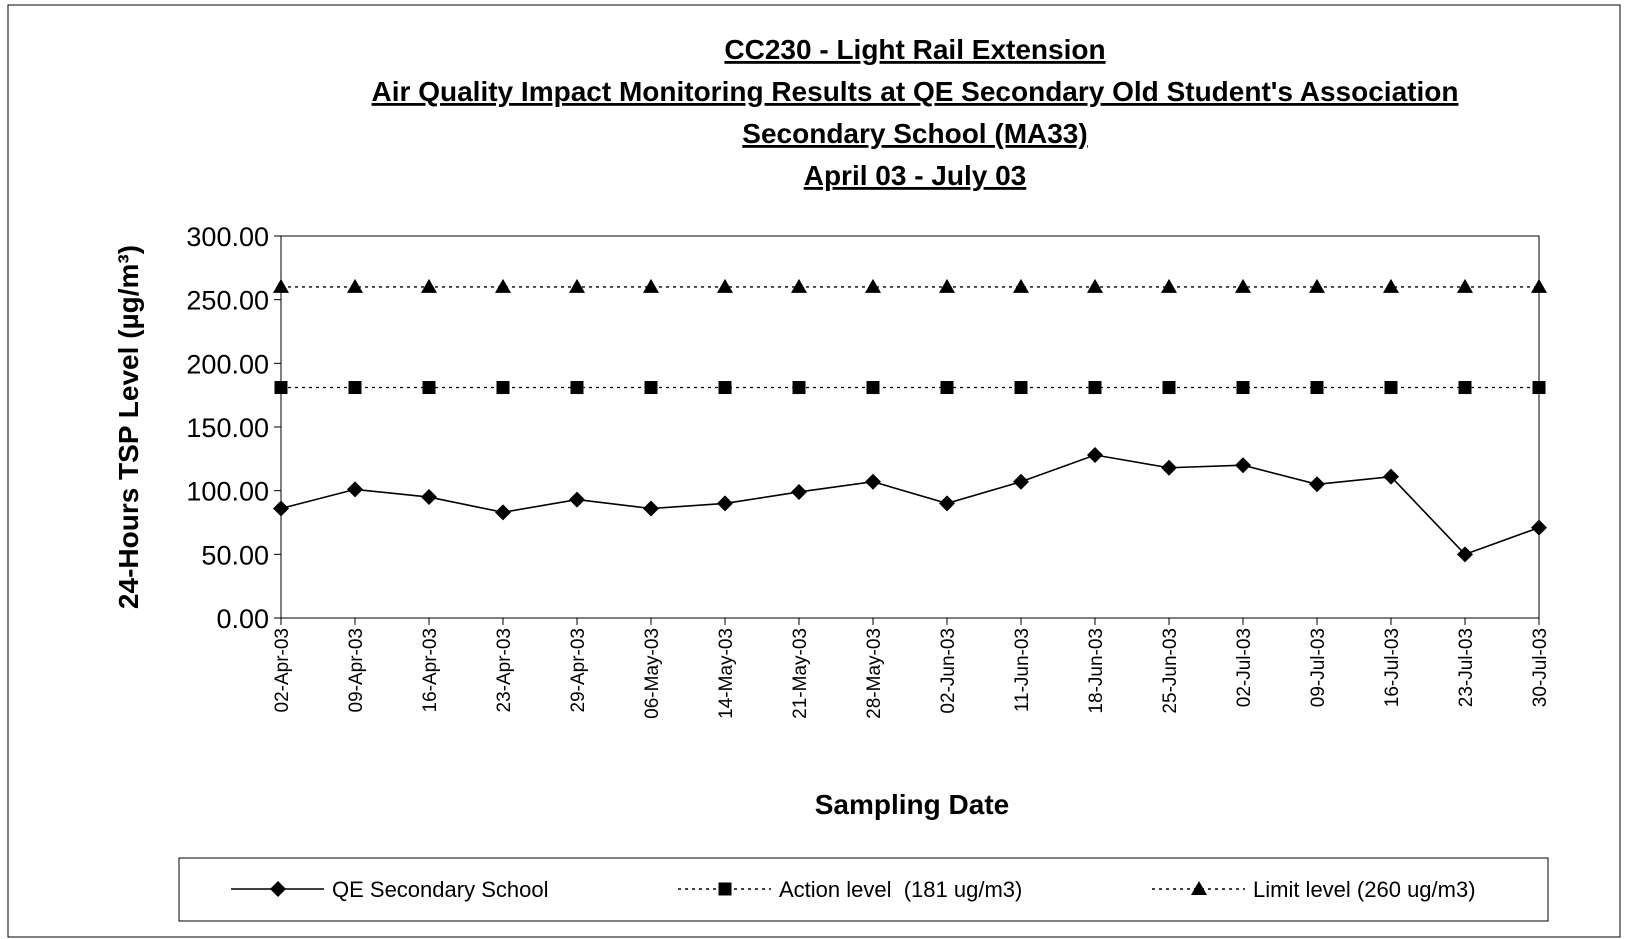  What do you see at coordinates (914, 133) in the screenshot?
I see `chart-title: Secondary School (MA33)` at bounding box center [914, 133].